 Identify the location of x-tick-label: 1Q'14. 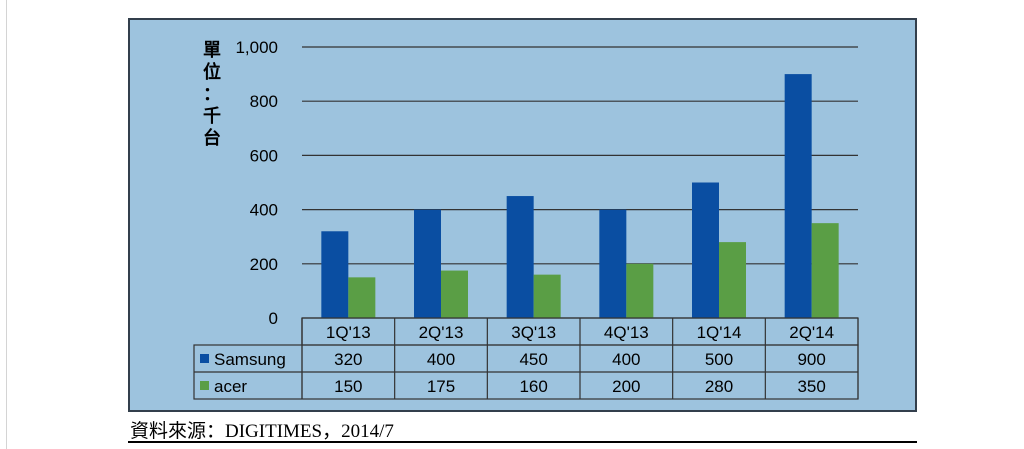
(719, 332).